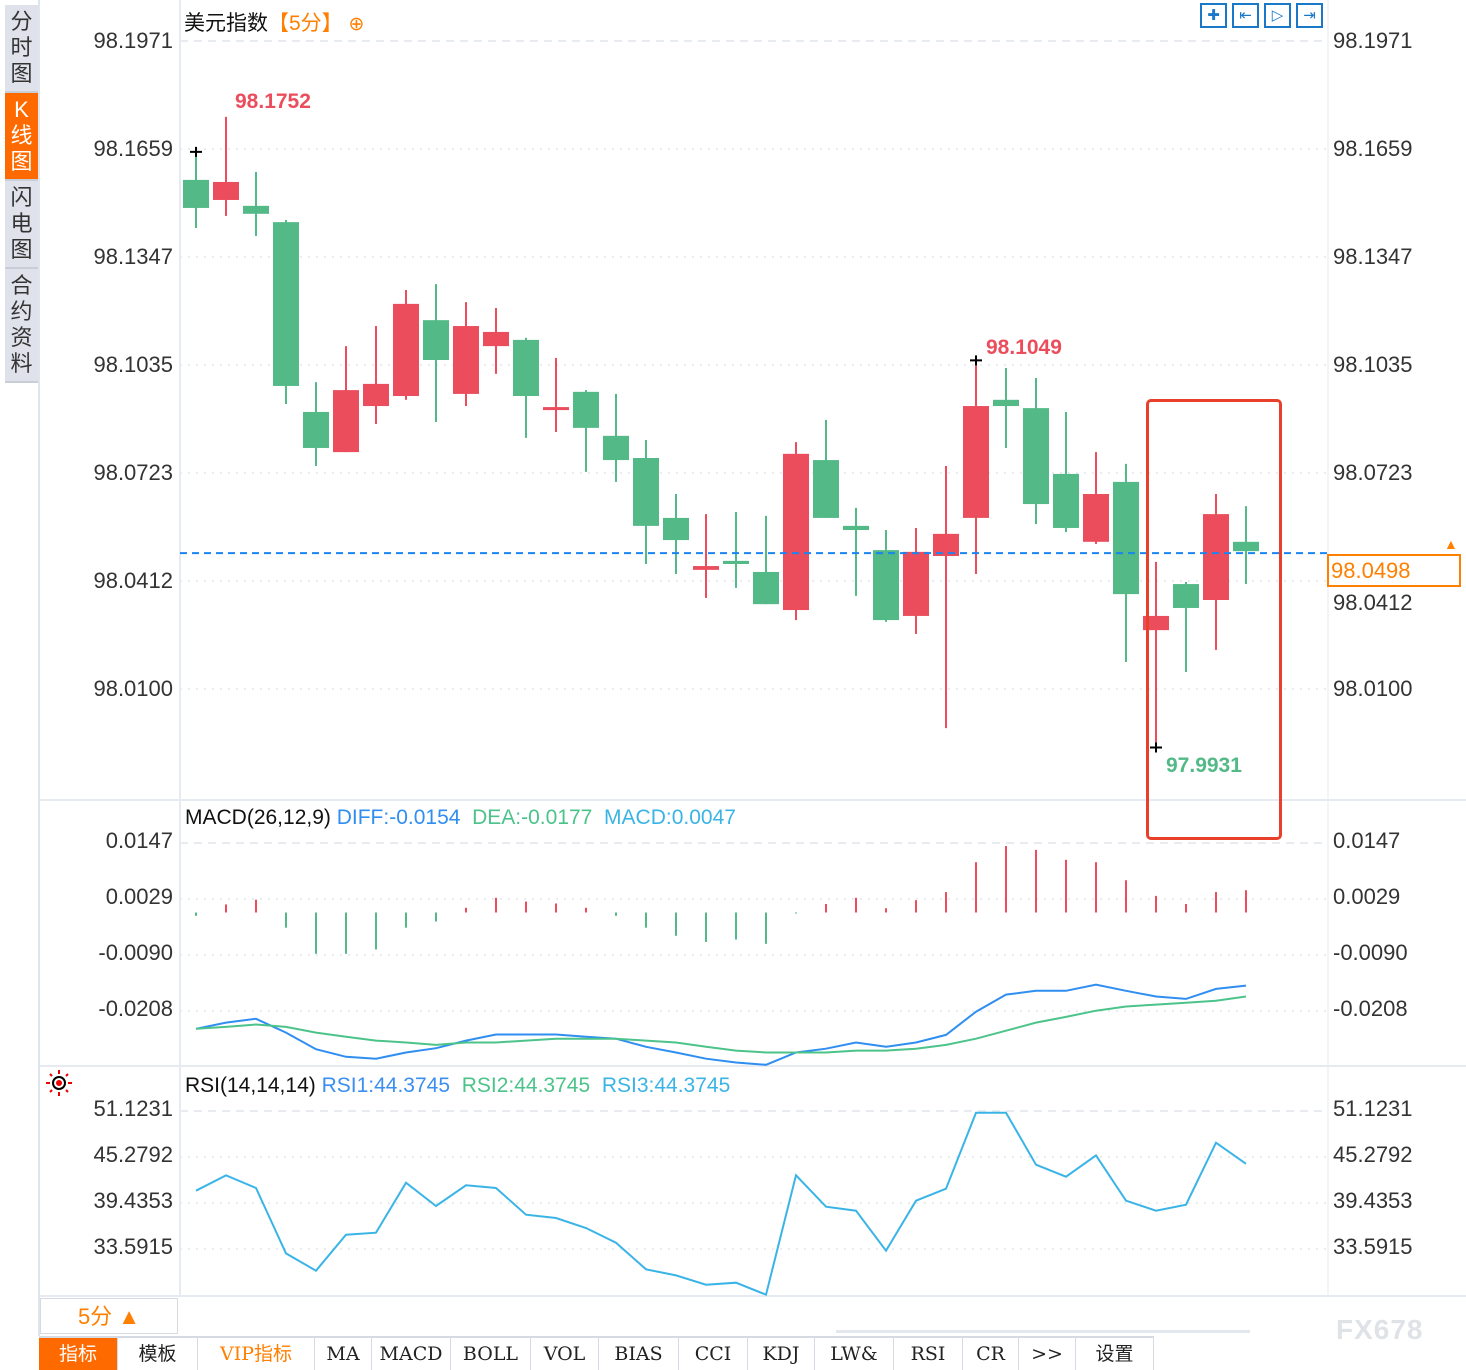 The image size is (1466, 1370). Describe the element at coordinates (273, 101) in the screenshot. I see `high-annotation: 98.1752` at that location.